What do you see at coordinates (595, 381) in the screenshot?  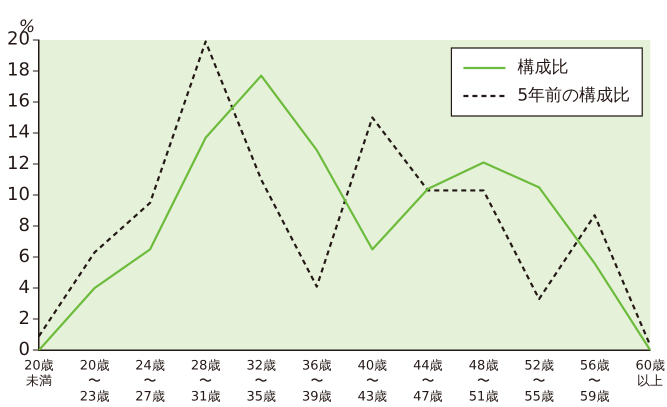 I see `x-tick-label: 56歳〜59歳` at bounding box center [595, 381].